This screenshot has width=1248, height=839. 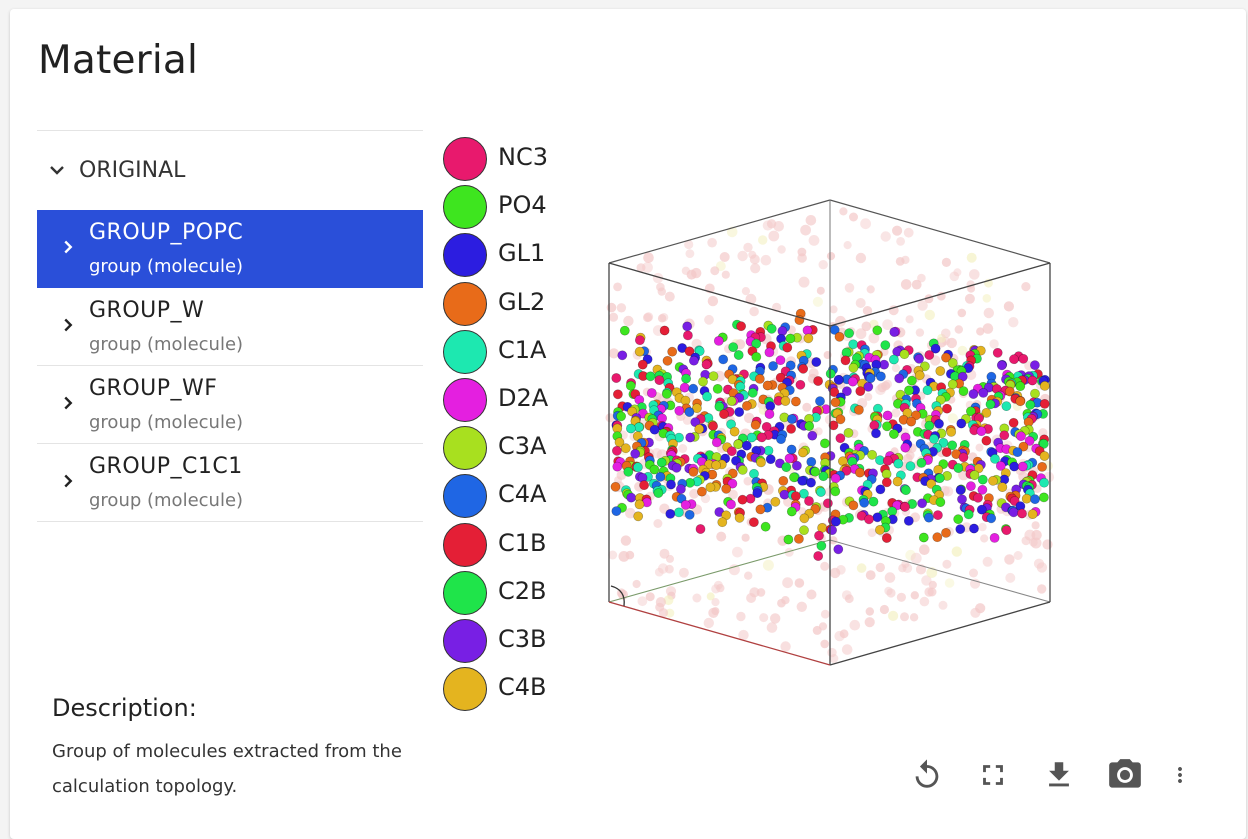 I want to click on screenshot-button, so click(x=1125, y=775).